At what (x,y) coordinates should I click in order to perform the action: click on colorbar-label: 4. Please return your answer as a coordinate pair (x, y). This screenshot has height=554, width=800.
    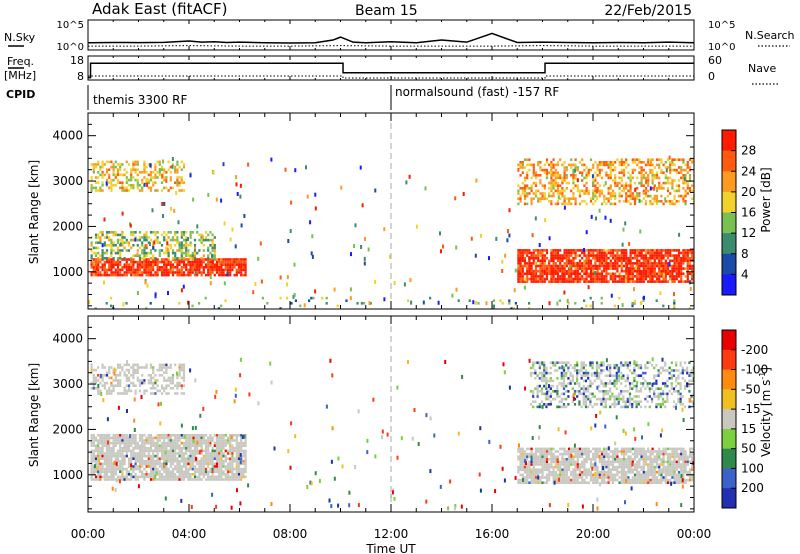
    Looking at the image, I should click on (745, 274).